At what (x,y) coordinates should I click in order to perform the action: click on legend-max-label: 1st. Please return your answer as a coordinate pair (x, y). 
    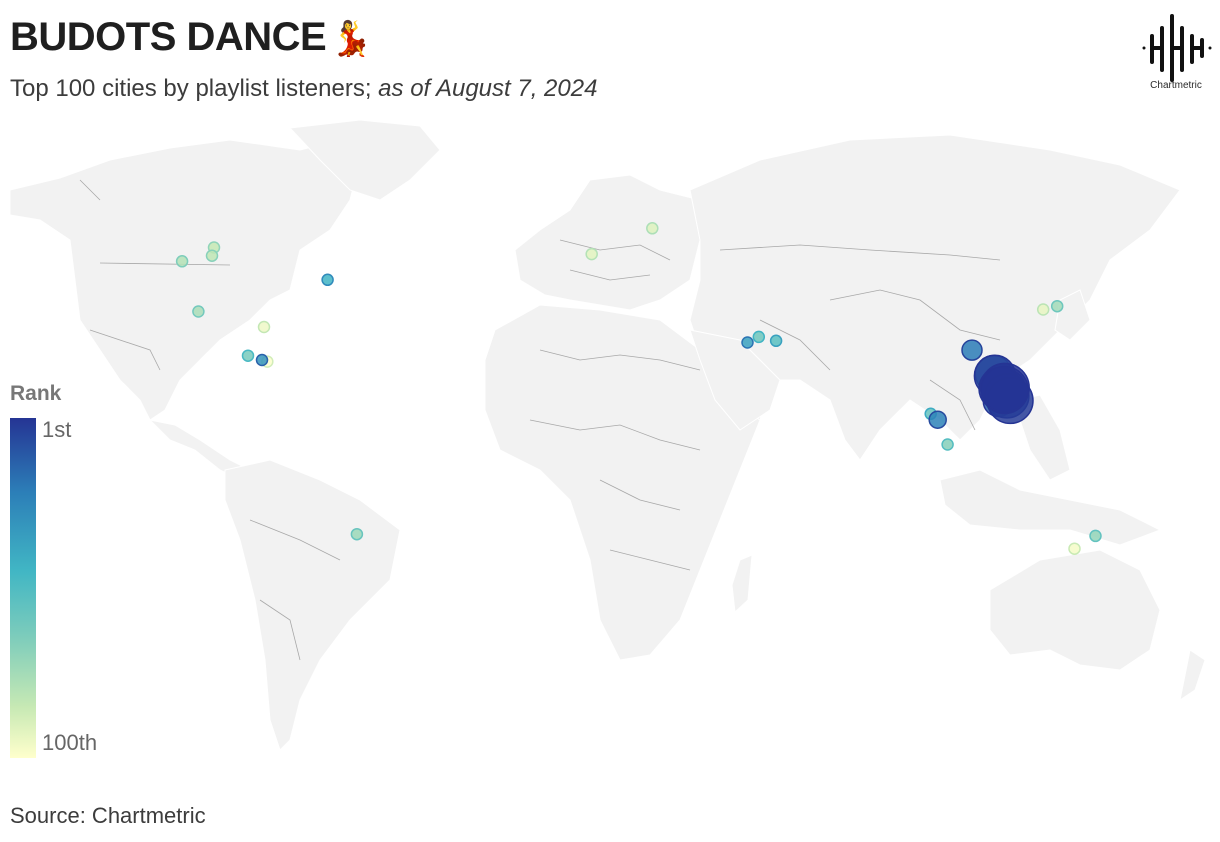
    Looking at the image, I should click on (57, 429).